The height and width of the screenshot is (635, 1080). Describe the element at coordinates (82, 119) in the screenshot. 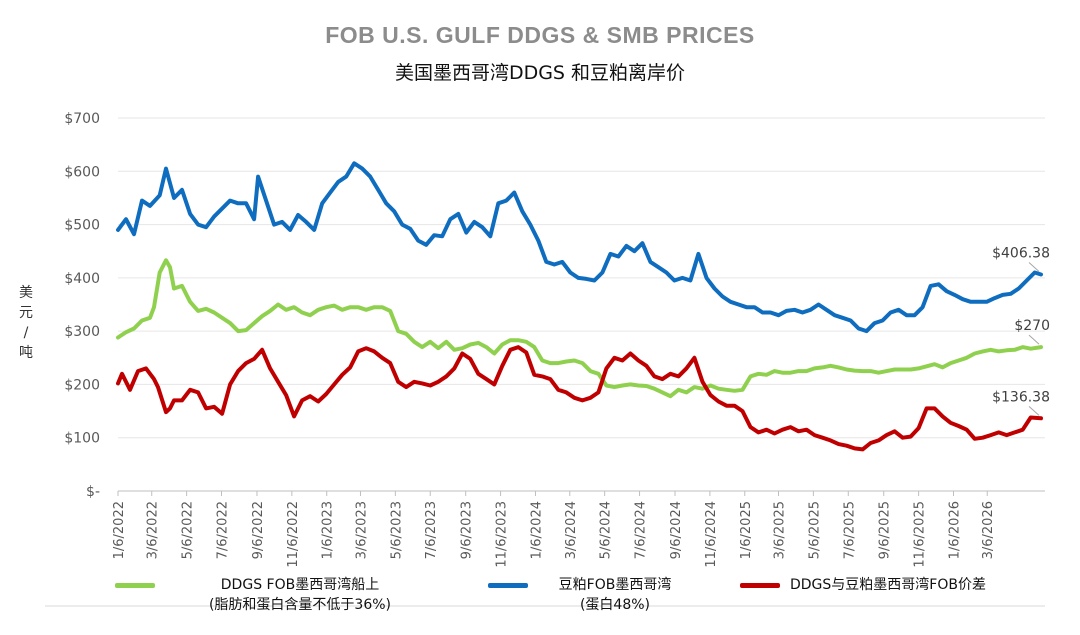

I see `y-tick-label: $700` at that location.